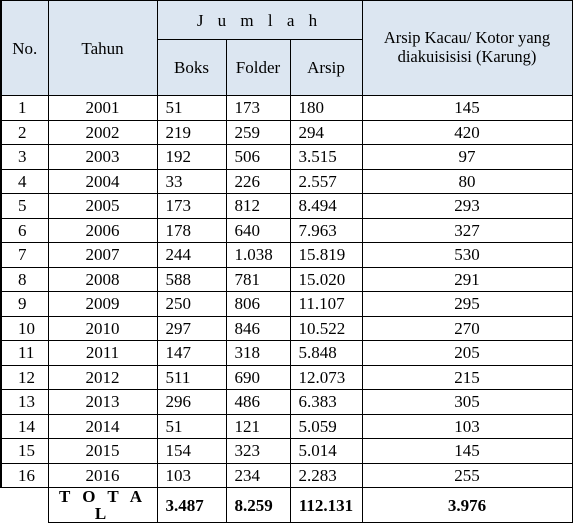 This screenshot has width=576, height=523. What do you see at coordinates (467, 230) in the screenshot?
I see `cell-kacau: 327` at bounding box center [467, 230].